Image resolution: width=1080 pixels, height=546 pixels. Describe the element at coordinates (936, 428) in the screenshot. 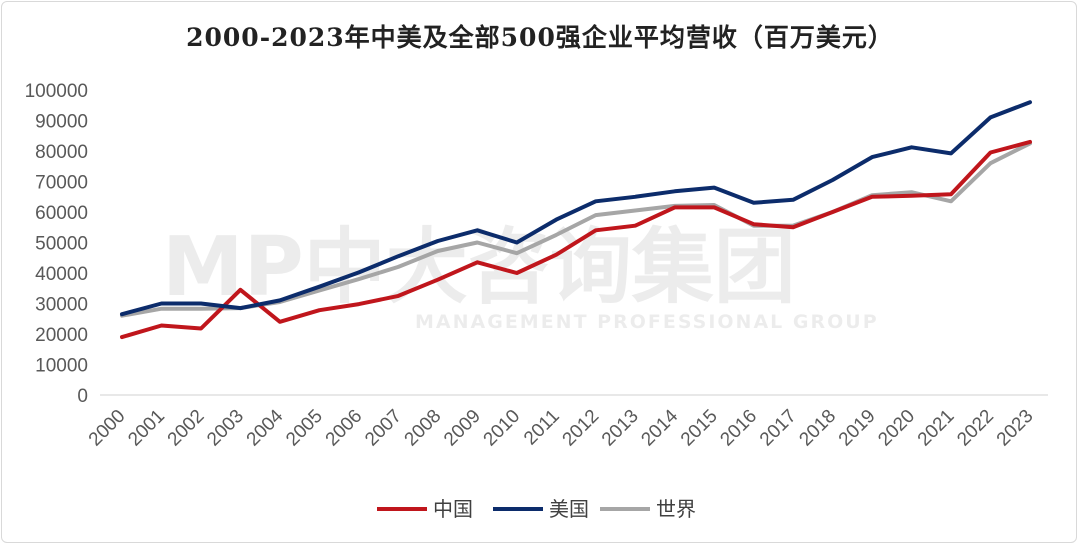

I see `x-tick-label: 2021` at that location.